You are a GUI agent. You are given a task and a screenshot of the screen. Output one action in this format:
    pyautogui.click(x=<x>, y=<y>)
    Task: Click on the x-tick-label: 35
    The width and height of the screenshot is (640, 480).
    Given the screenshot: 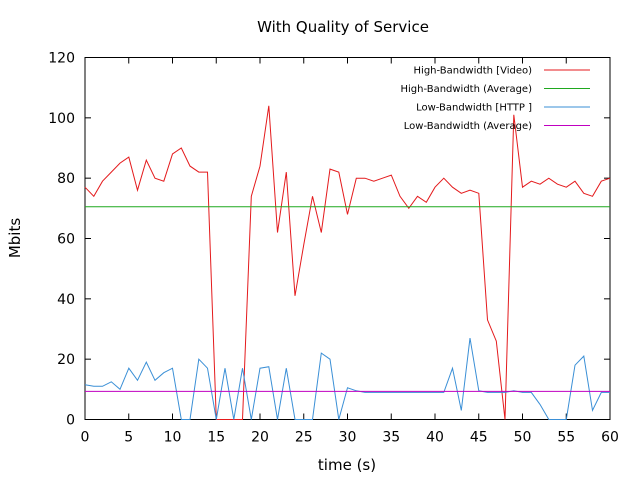 What is the action you would take?
    pyautogui.click(x=391, y=438)
    